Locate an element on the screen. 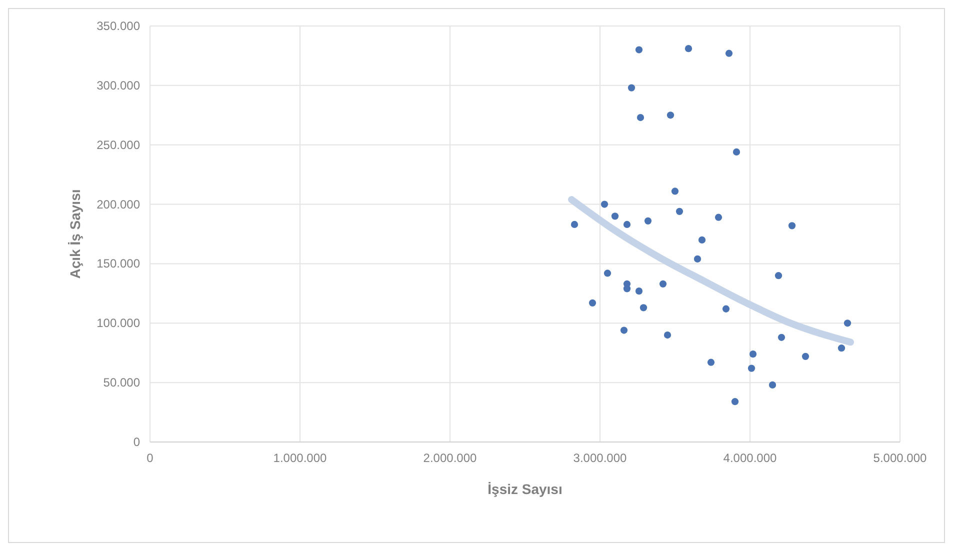 The width and height of the screenshot is (953, 551). x-tick-label: 0 is located at coordinates (150, 458).